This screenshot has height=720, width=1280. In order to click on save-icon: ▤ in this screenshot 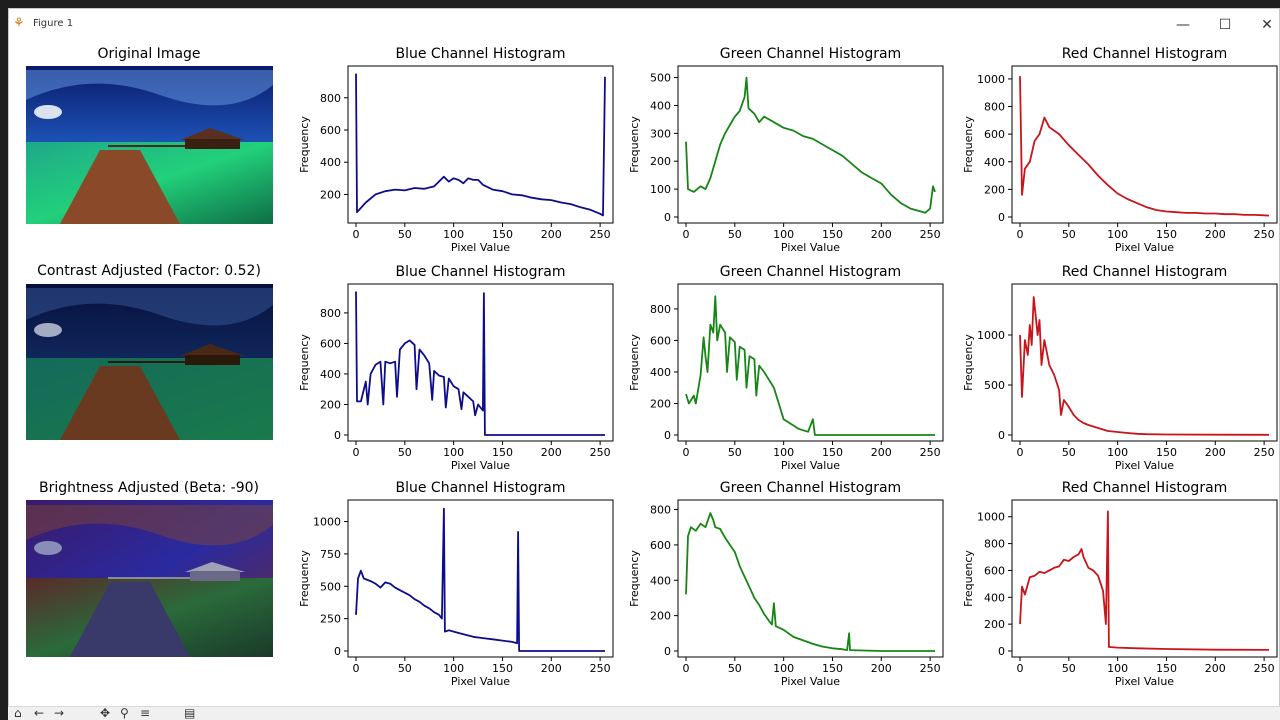, I will do `click(190, 713)`.